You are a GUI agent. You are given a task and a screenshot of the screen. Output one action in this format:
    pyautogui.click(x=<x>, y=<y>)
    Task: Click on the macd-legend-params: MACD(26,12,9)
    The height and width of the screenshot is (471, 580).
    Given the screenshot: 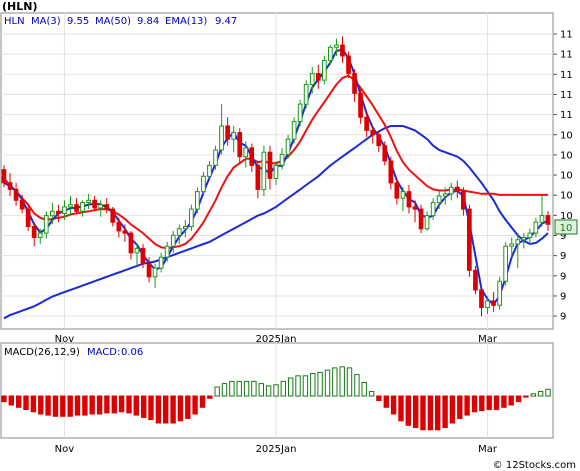 What is the action you would take?
    pyautogui.click(x=42, y=352)
    